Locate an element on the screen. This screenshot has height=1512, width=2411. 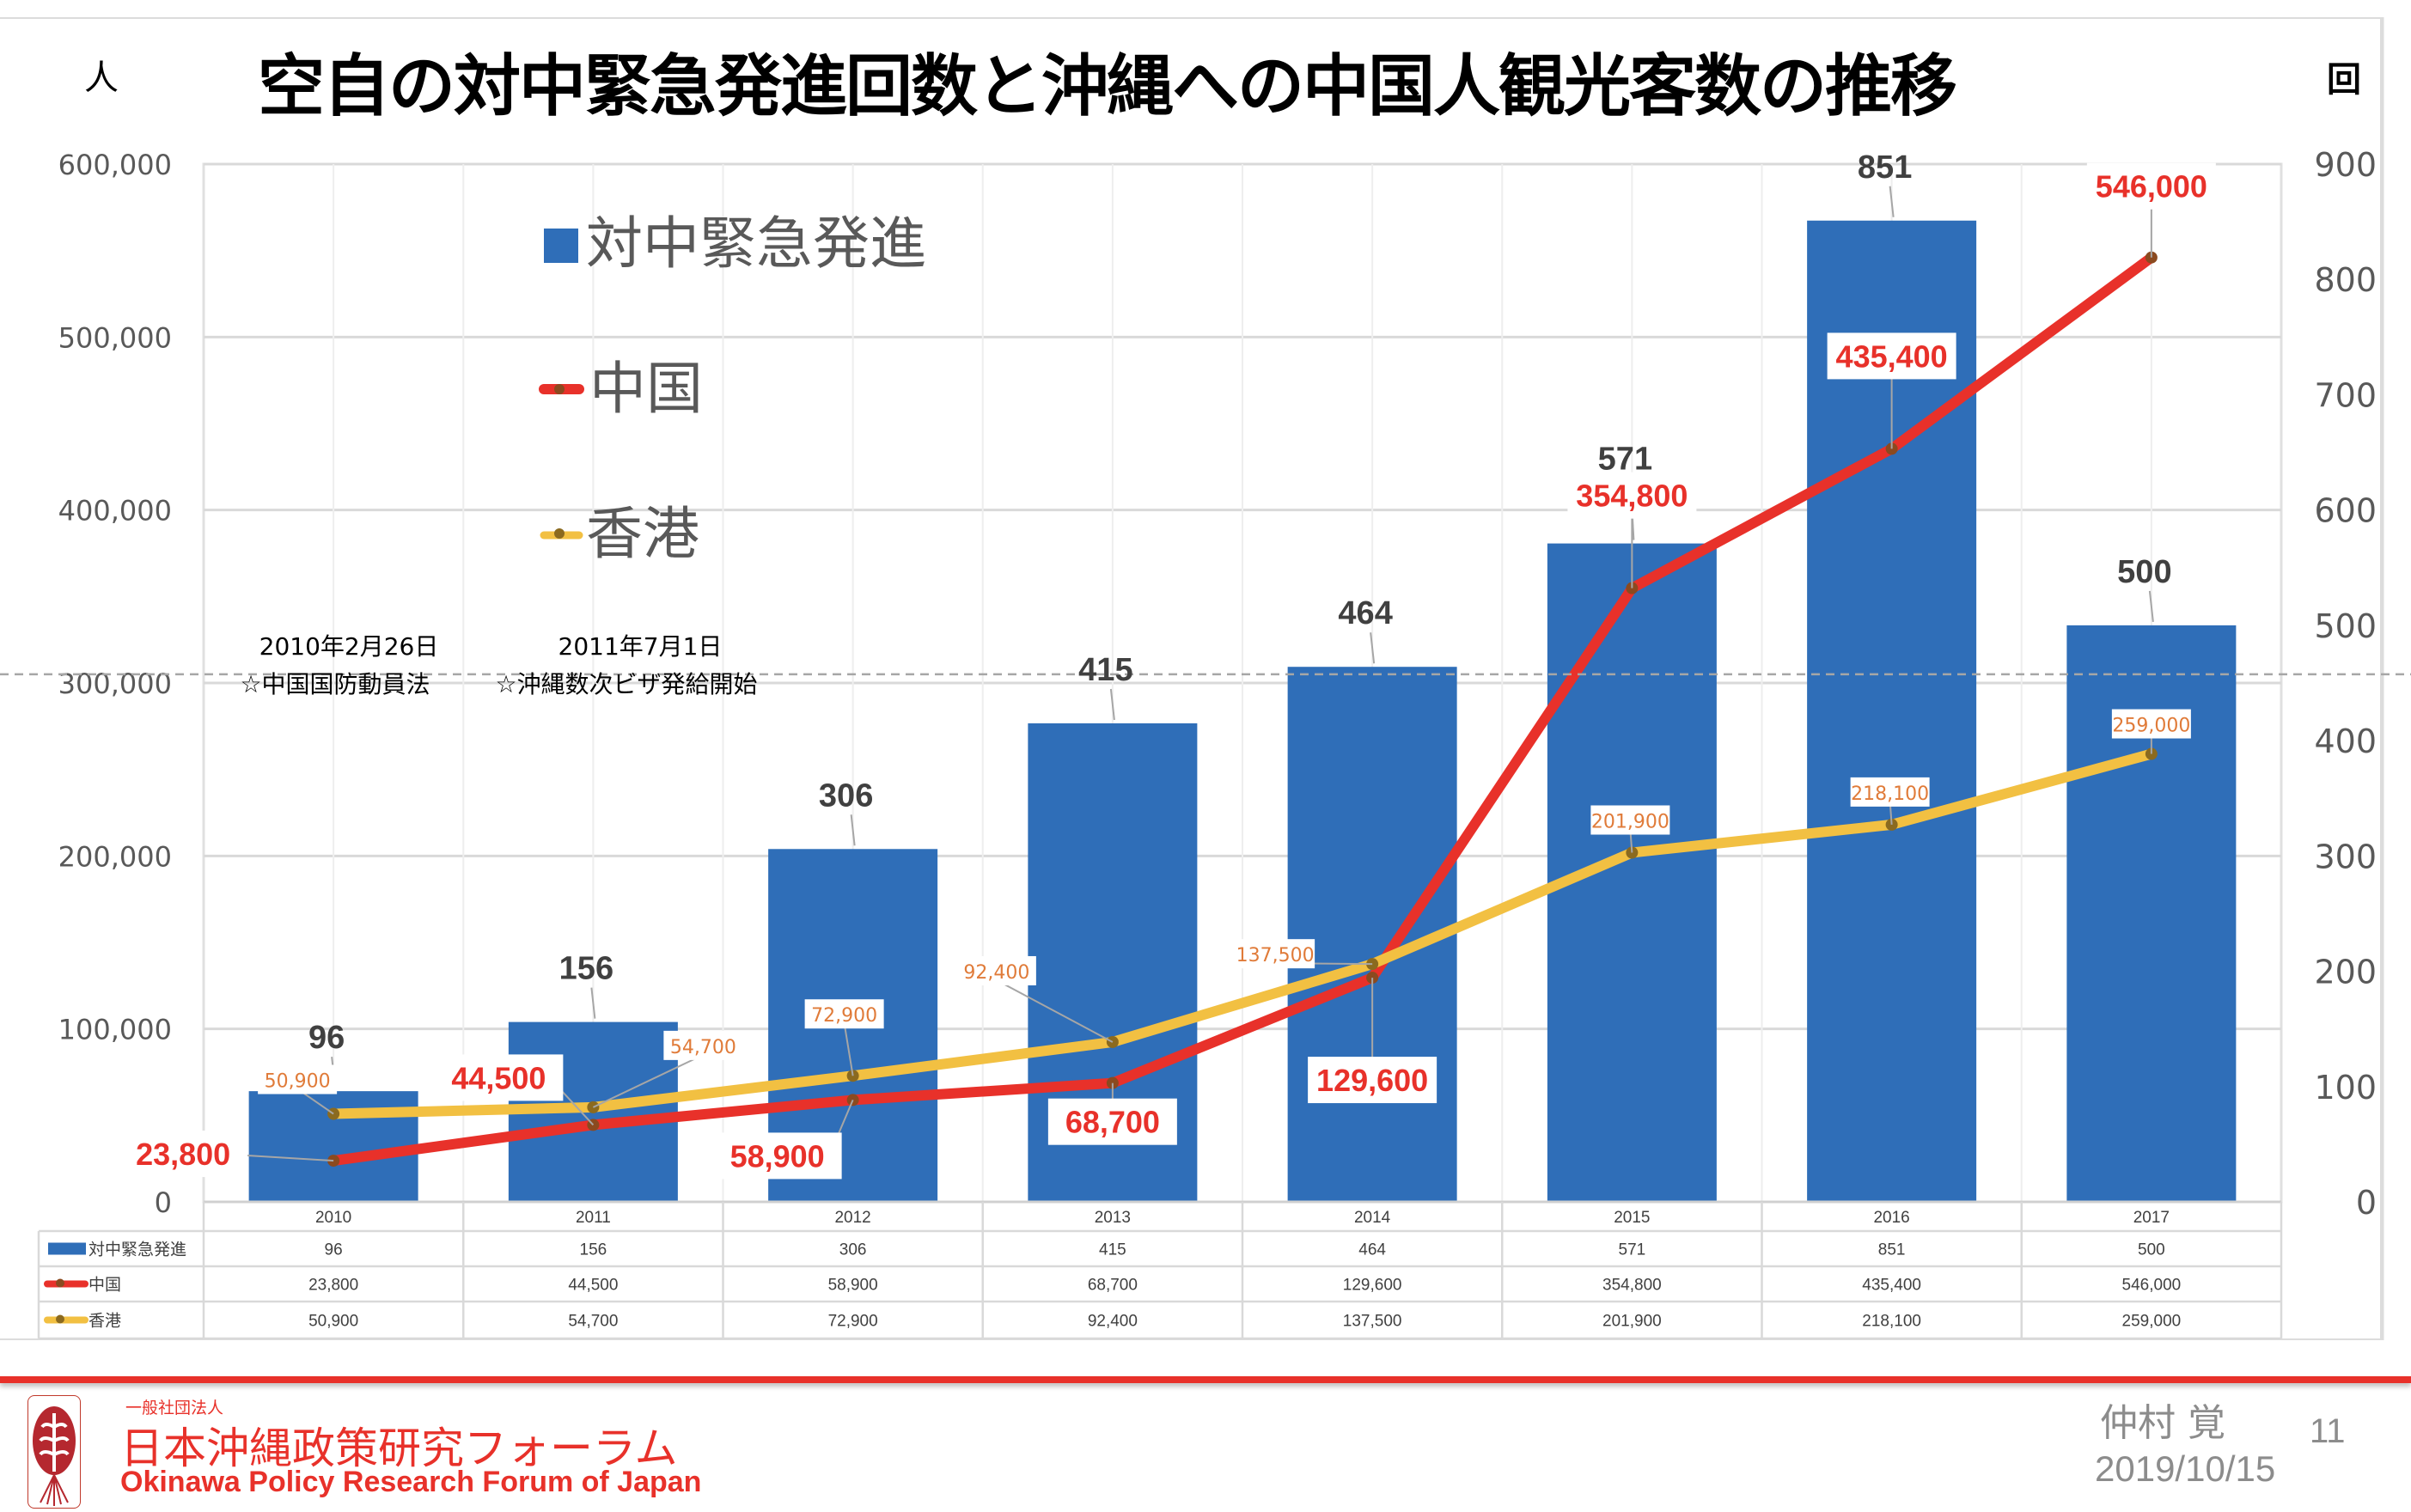
org-name-en: Okinawa Policy Research Forum of Japan is located at coordinates (411, 1482).